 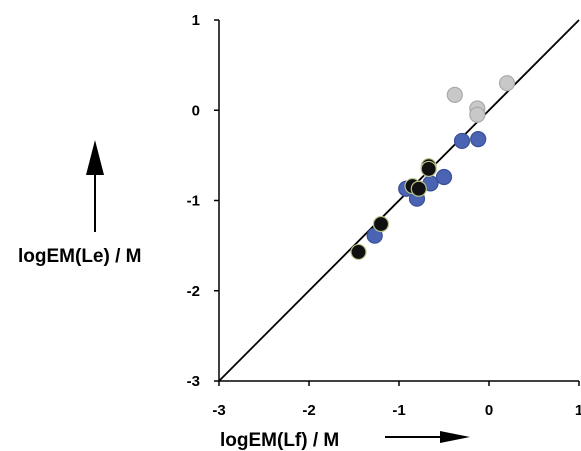 I want to click on y-tick-label: 0, so click(x=196, y=110).